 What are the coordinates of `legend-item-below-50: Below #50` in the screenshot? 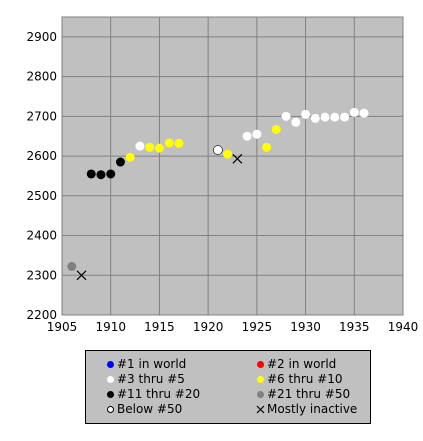 It's located at (181, 409).